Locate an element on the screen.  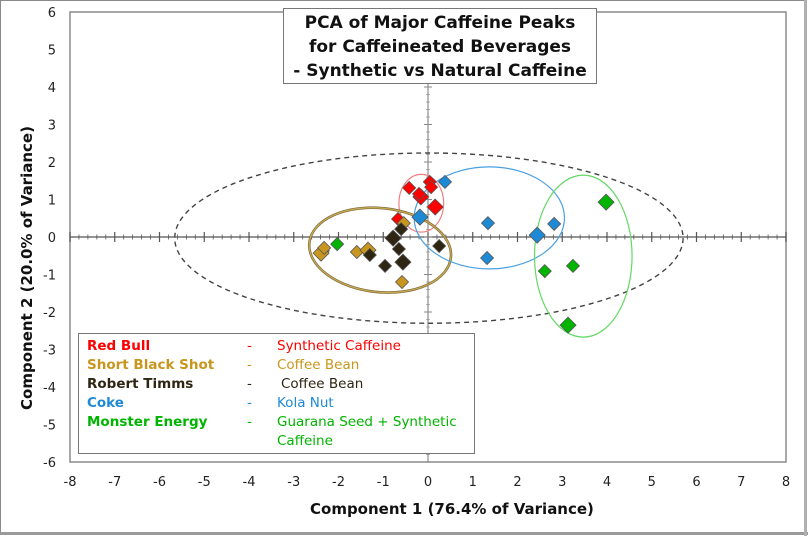
cluster-ellipse-short-black-shot is located at coordinates (380, 250).